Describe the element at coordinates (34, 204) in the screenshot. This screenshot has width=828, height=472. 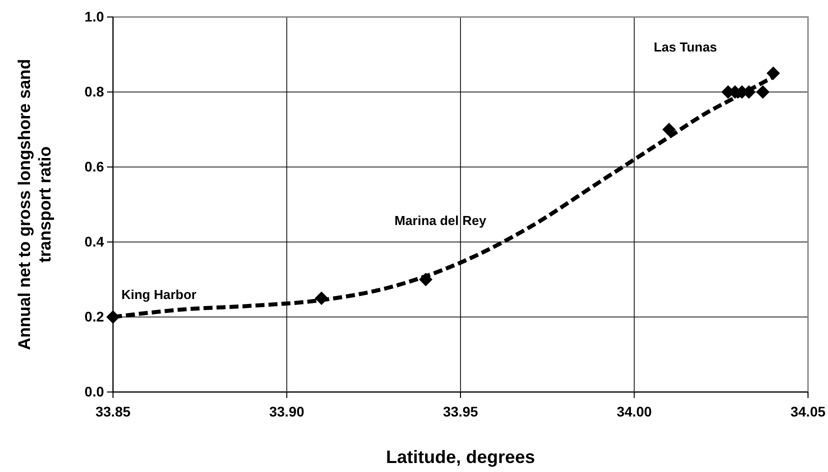
I see `y-axis-title: Annual net to gross longshore sand transport ratio` at that location.